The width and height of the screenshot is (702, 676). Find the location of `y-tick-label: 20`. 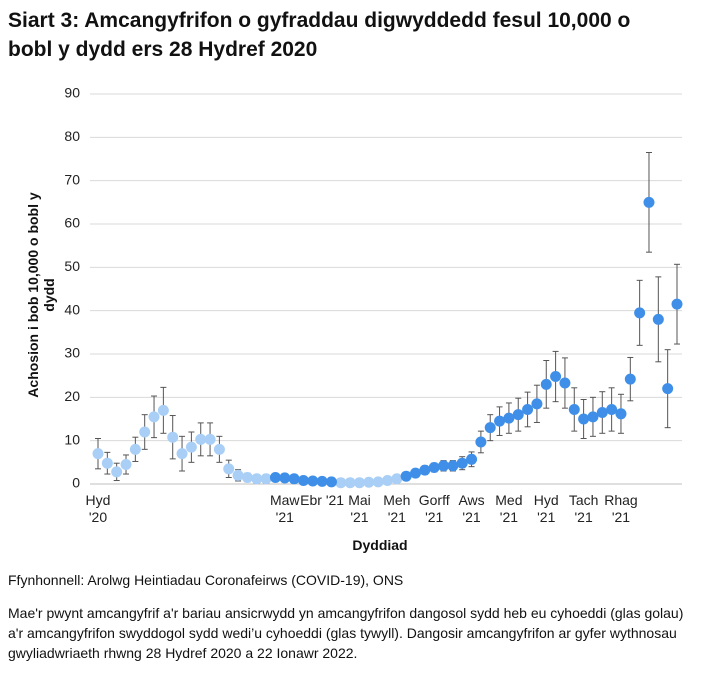

y-tick-label: 20 is located at coordinates (72, 396).